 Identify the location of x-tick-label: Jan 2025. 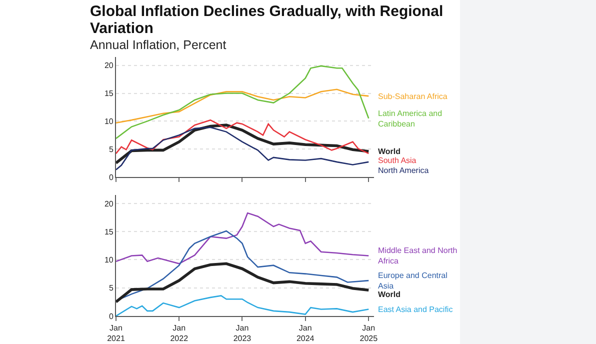
(369, 333).